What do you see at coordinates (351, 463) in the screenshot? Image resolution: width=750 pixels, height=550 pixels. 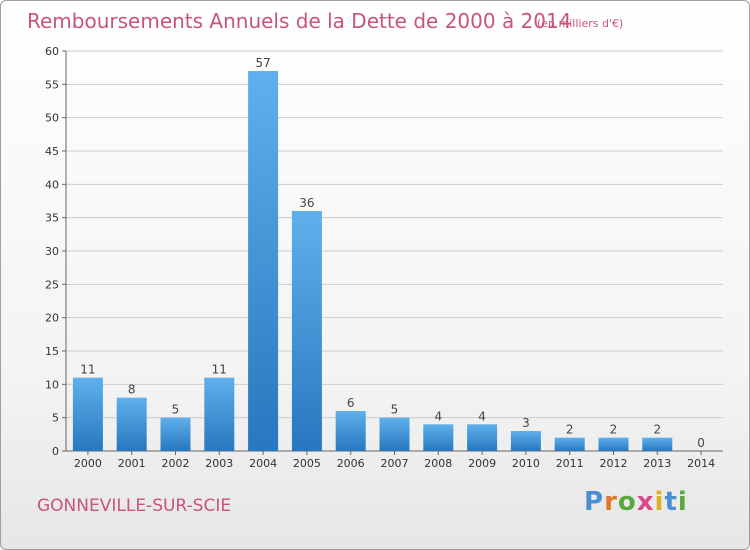 I see `x-tick-label: 2006` at bounding box center [351, 463].